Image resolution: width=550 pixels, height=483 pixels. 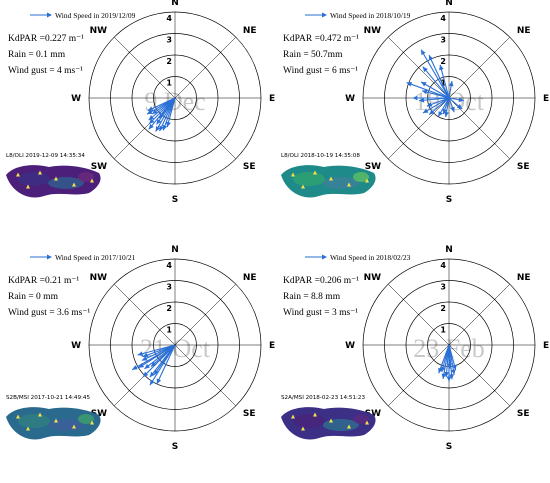 I want to click on legend-label: Wind Speed in 2018/02/23, so click(x=370, y=257).